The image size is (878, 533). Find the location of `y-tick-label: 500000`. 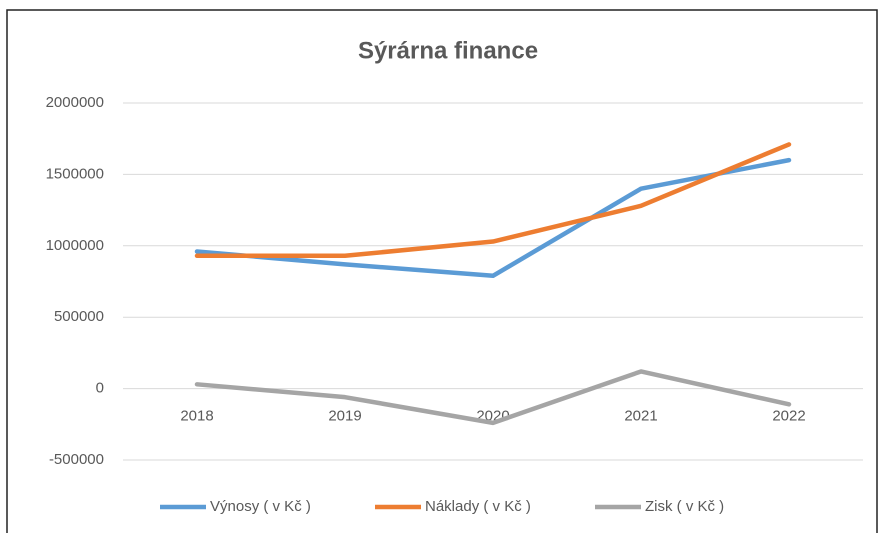

y-tick-label: 500000 is located at coordinates (79, 316).